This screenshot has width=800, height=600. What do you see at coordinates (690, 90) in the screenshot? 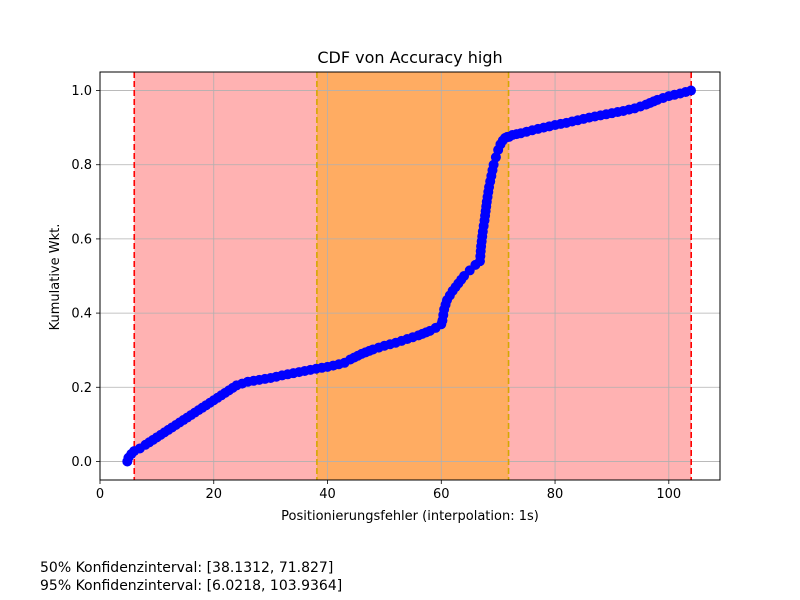
I see `data-point` at bounding box center [690, 90].